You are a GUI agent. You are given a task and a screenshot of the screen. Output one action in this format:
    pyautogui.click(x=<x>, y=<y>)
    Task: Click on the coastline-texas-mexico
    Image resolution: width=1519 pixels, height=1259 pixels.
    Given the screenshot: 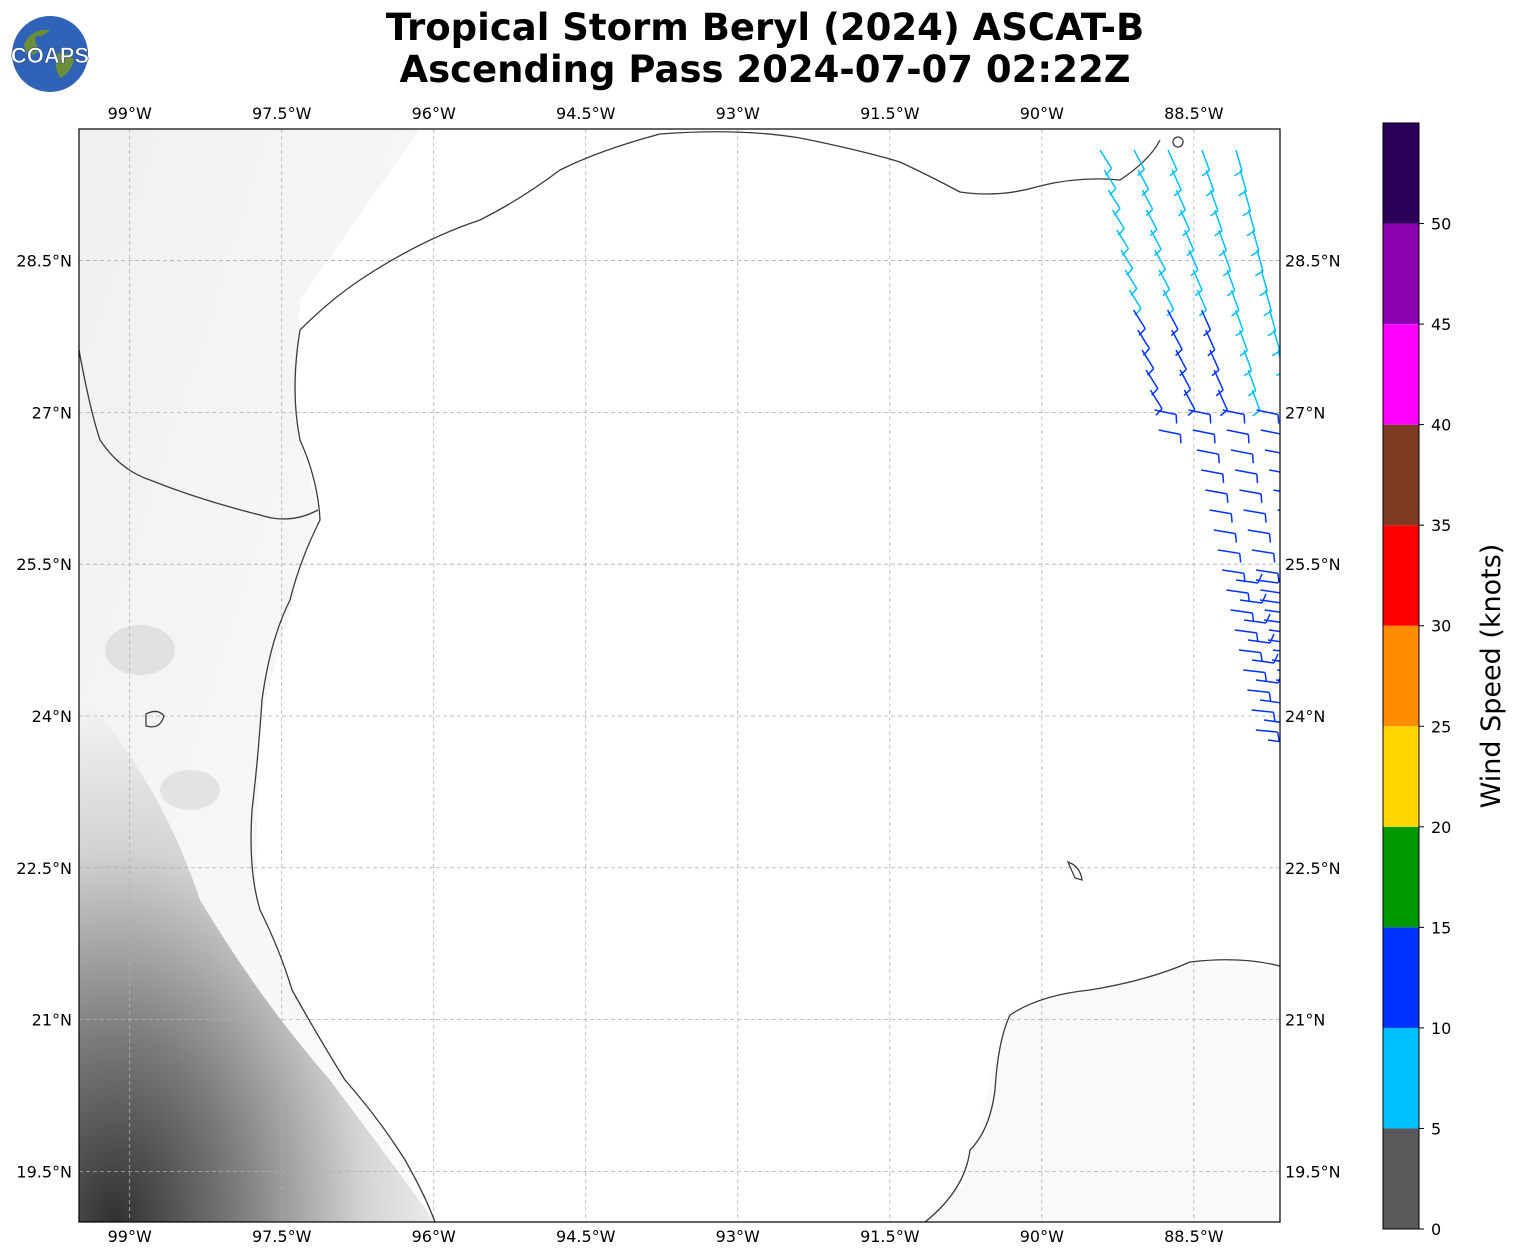 What is the action you would take?
    pyautogui.click(x=343, y=775)
    